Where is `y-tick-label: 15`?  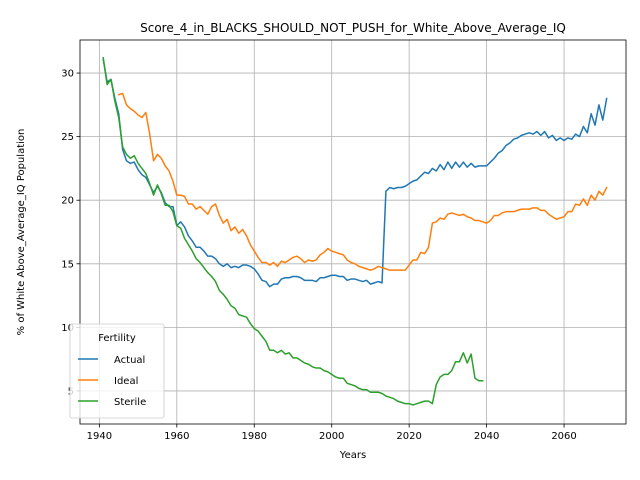 y-tick-label: 15 is located at coordinates (67, 264).